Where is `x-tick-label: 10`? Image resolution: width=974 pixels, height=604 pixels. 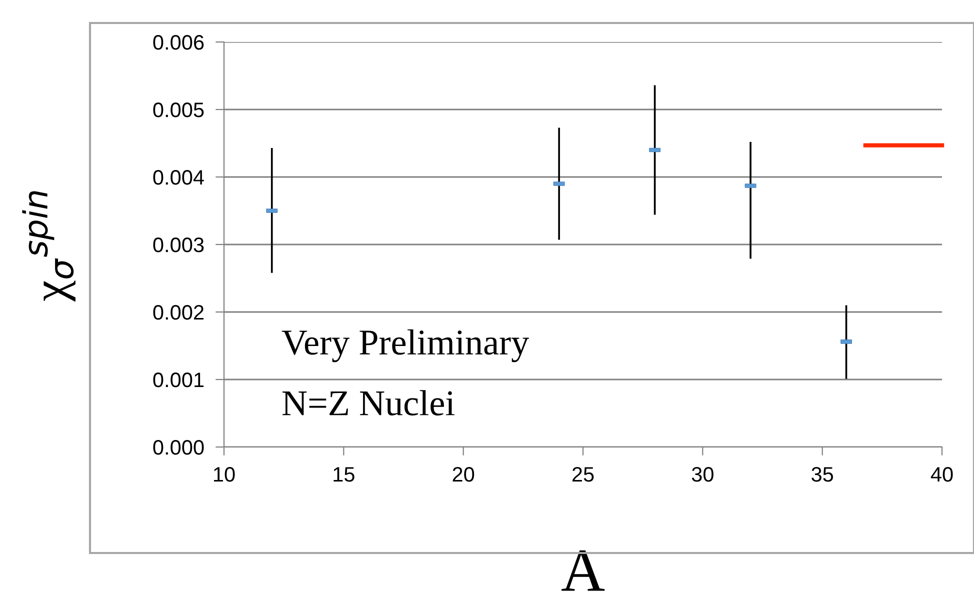 x-tick-label: 10 is located at coordinates (224, 474).